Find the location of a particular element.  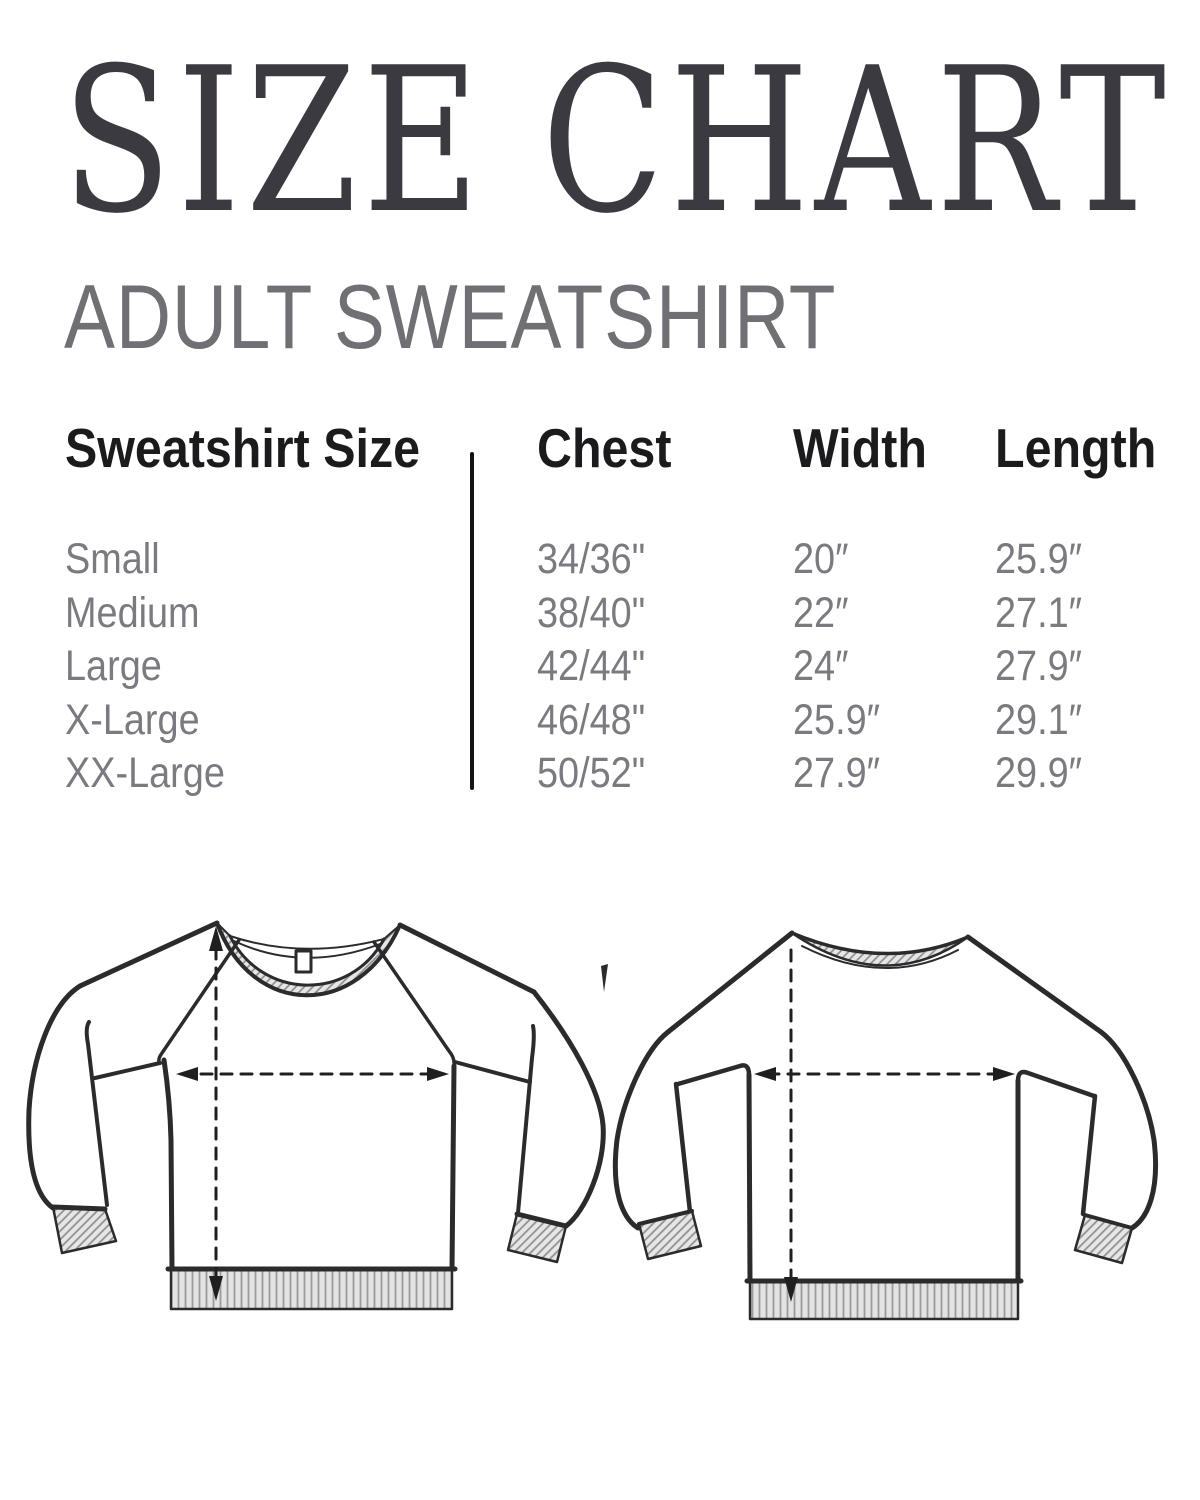

back-collar is located at coordinates (880, 950).